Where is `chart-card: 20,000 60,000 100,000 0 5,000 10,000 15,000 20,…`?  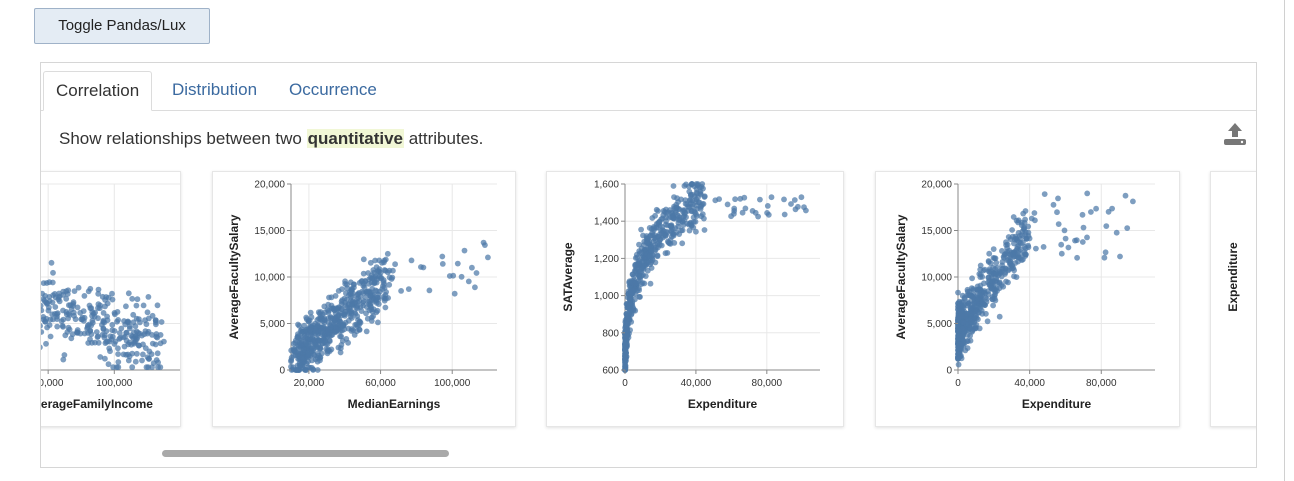 chart-card: 20,000 60,000 100,000 0 5,000 10,000 15,000 20,… is located at coordinates (364, 299).